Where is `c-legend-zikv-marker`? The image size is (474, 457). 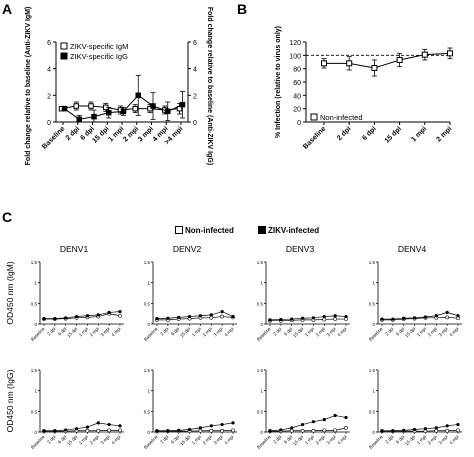
c-legend-zikv-marker is located at coordinates (262, 230).